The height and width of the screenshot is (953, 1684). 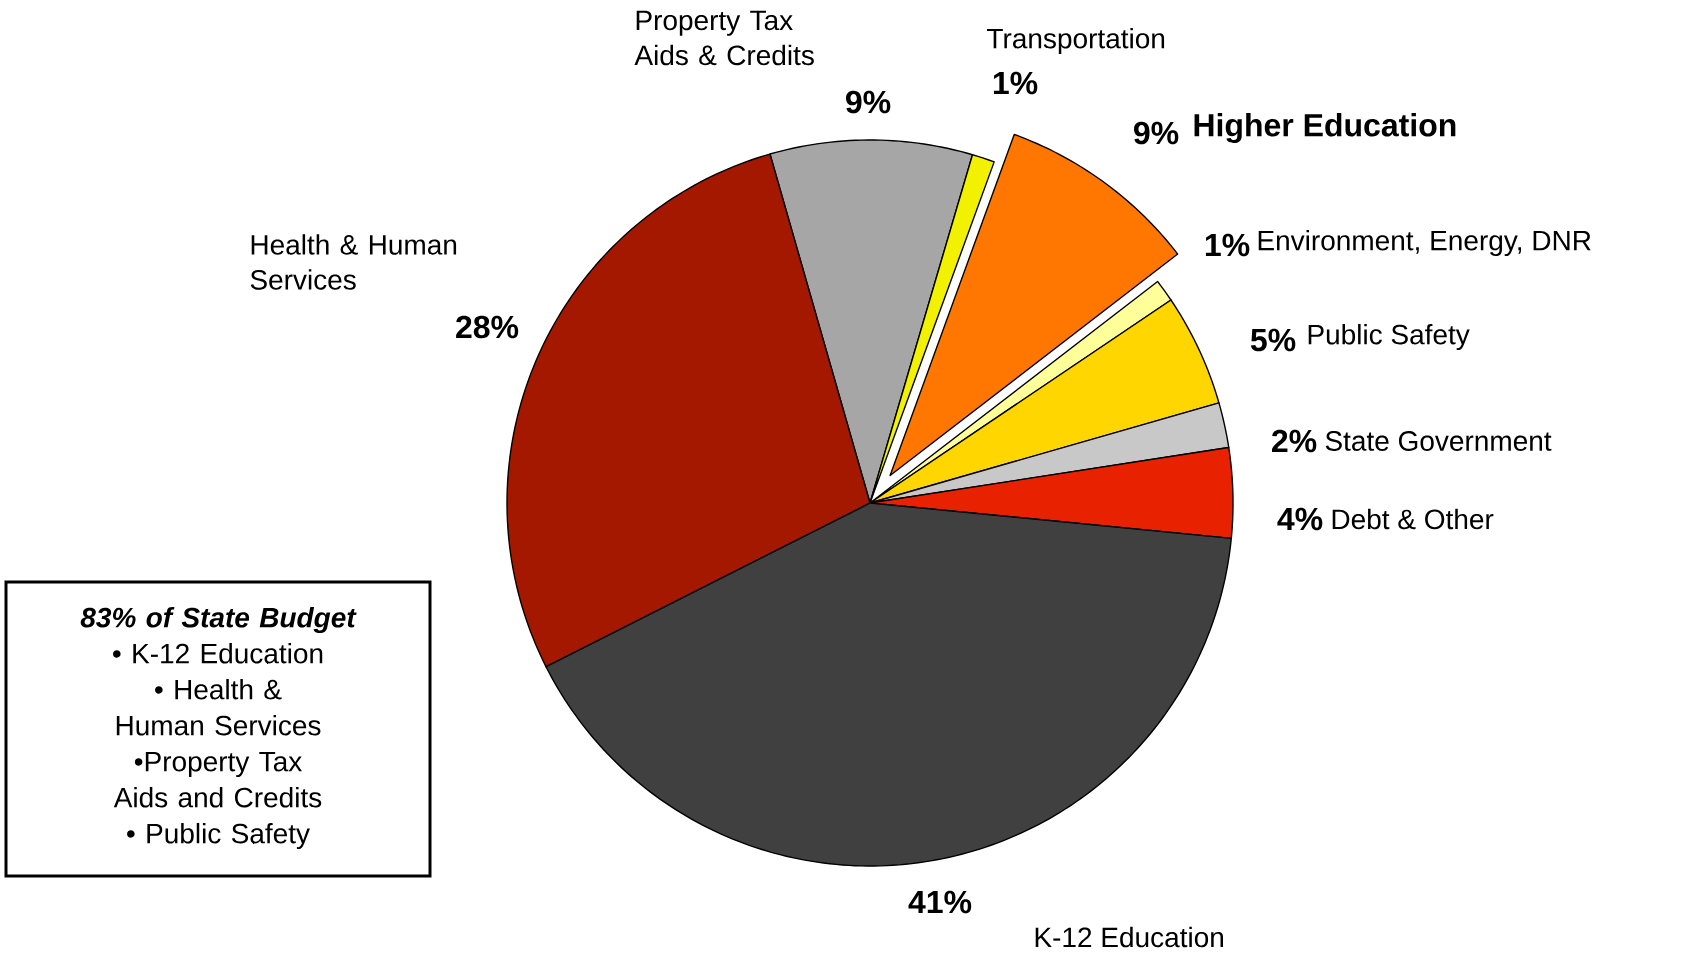 What do you see at coordinates (1424, 243) in the screenshot?
I see `slice-label: Environment, Energy, DNR` at bounding box center [1424, 243].